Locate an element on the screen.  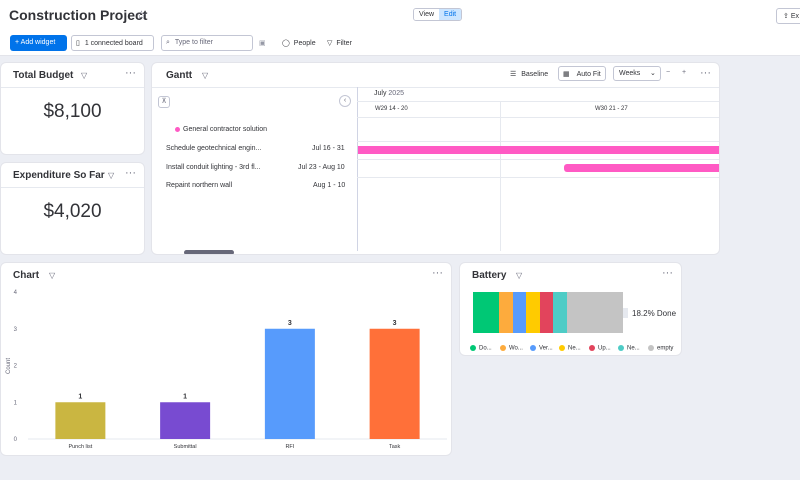
battery-done-label: 18.2% Done is located at coordinates (654, 313).